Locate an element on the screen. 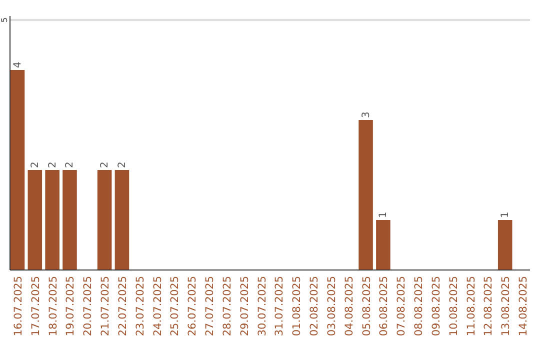  x-tick-label: 12.08.2025 is located at coordinates (488, 306).